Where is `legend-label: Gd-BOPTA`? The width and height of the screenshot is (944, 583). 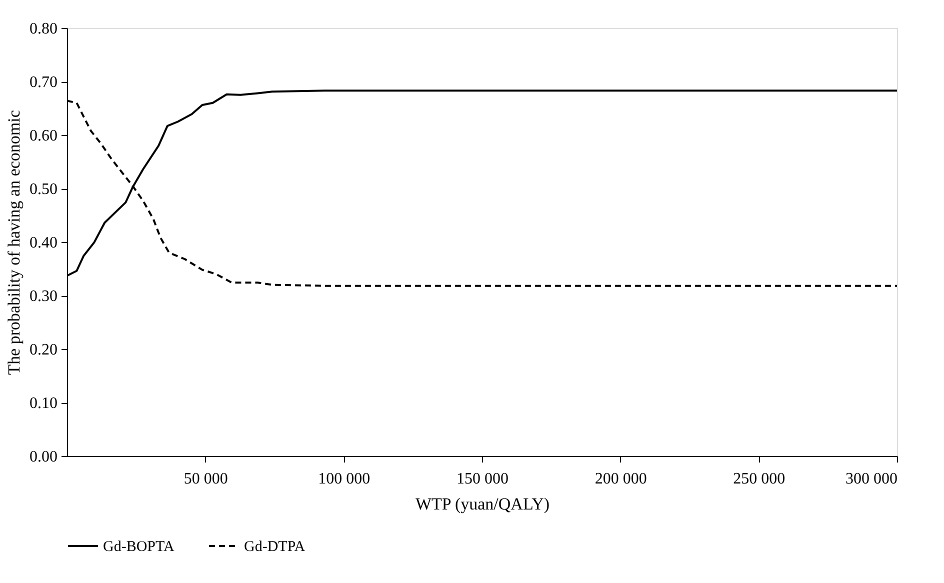
legend-label: Gd-BOPTA is located at coordinates (138, 547).